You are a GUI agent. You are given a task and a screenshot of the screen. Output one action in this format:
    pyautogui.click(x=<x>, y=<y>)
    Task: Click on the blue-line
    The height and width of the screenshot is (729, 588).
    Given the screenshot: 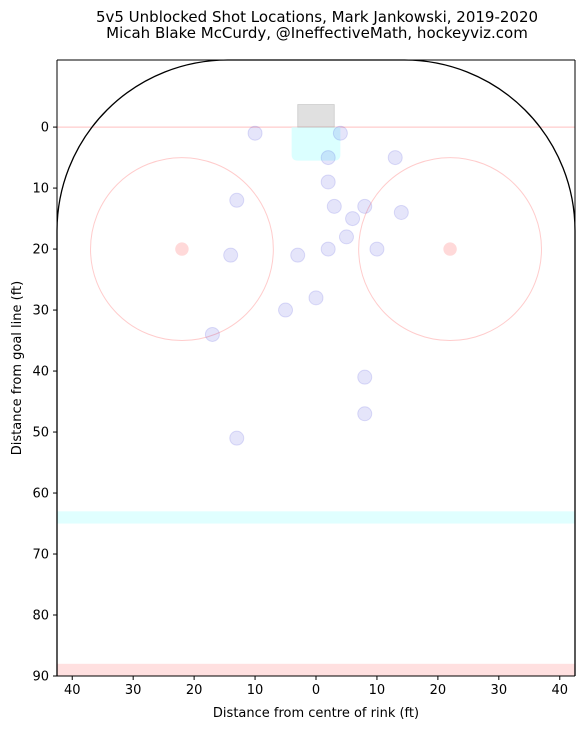 What is the action you would take?
    pyautogui.click(x=316, y=517)
    